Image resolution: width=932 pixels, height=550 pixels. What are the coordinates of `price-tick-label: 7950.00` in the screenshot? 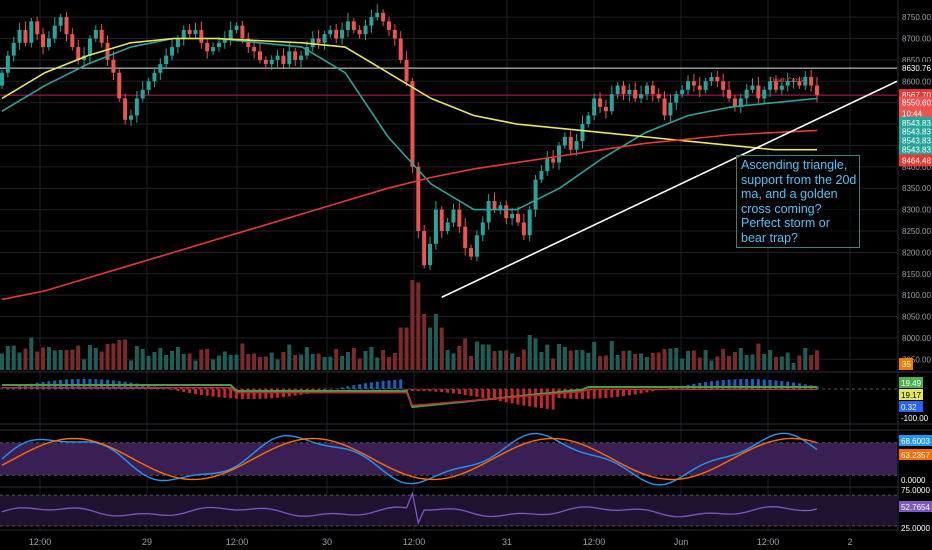 It's located at (916, 359).